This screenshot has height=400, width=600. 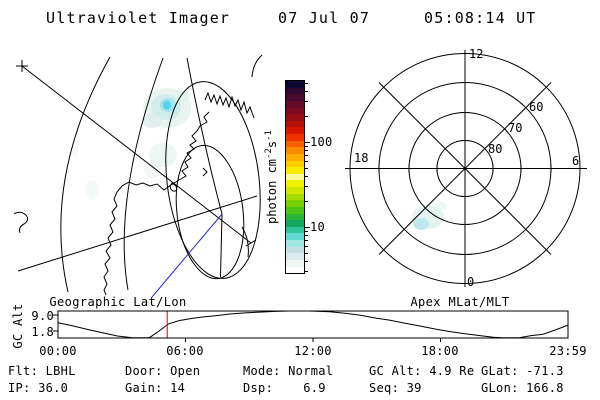 What do you see at coordinates (568, 351) in the screenshot?
I see `x-tick-label: 23:59` at bounding box center [568, 351].